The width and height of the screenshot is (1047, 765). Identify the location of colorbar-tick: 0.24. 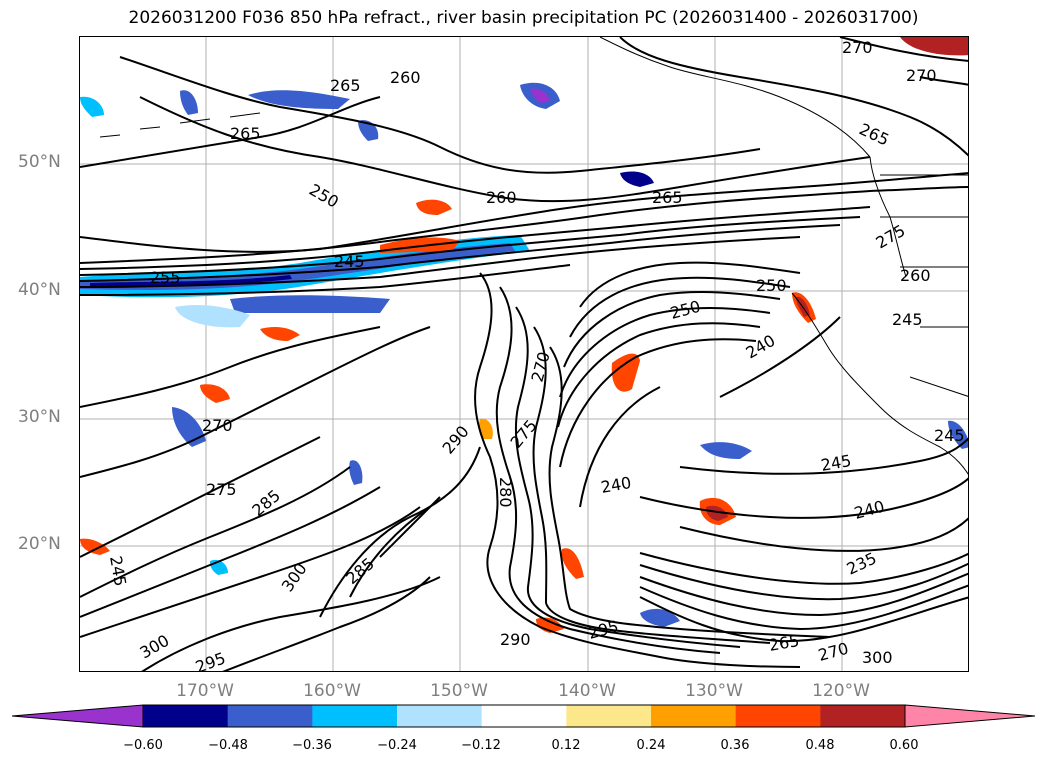
(651, 745).